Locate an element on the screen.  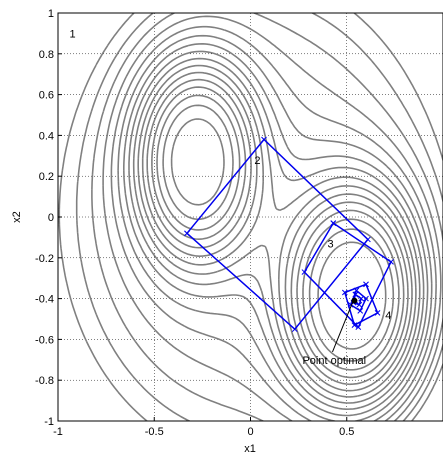
x-tick-label-1: -0.5 is located at coordinates (154, 432).